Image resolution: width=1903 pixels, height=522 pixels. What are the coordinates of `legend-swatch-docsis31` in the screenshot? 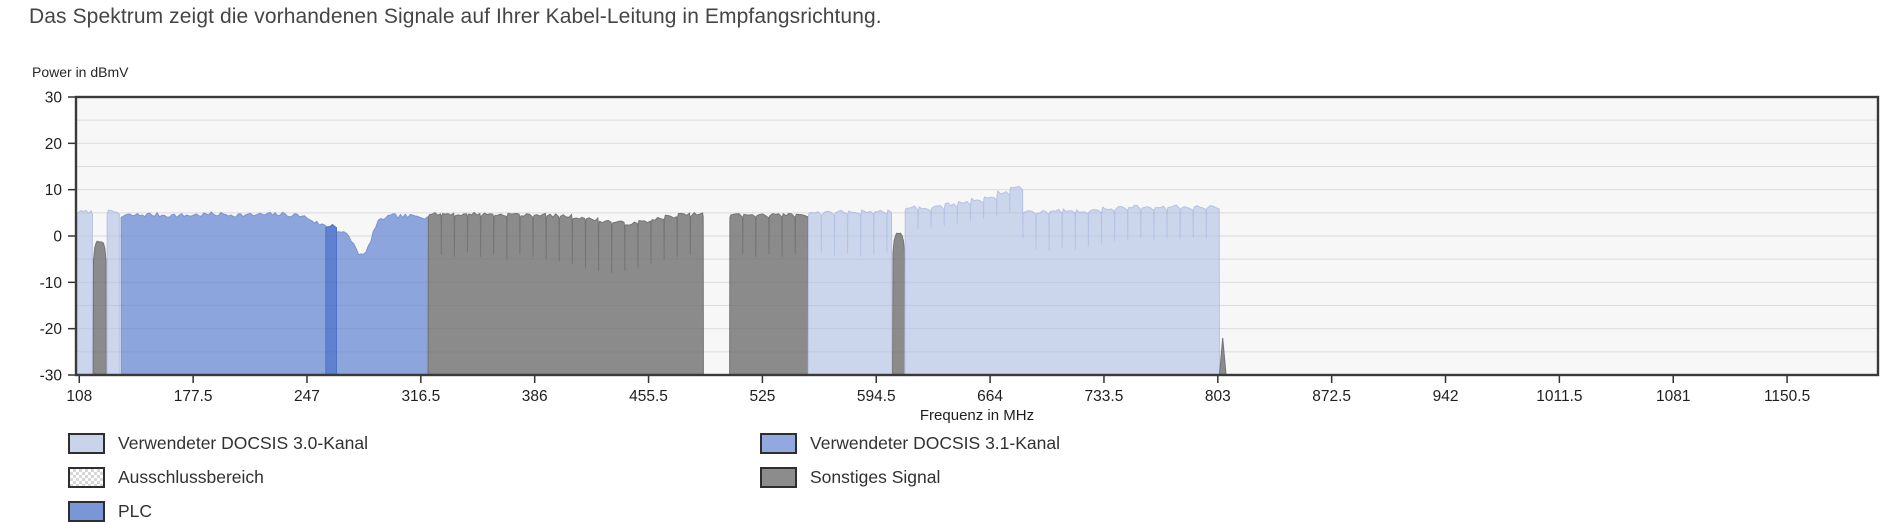 It's located at (778, 443).